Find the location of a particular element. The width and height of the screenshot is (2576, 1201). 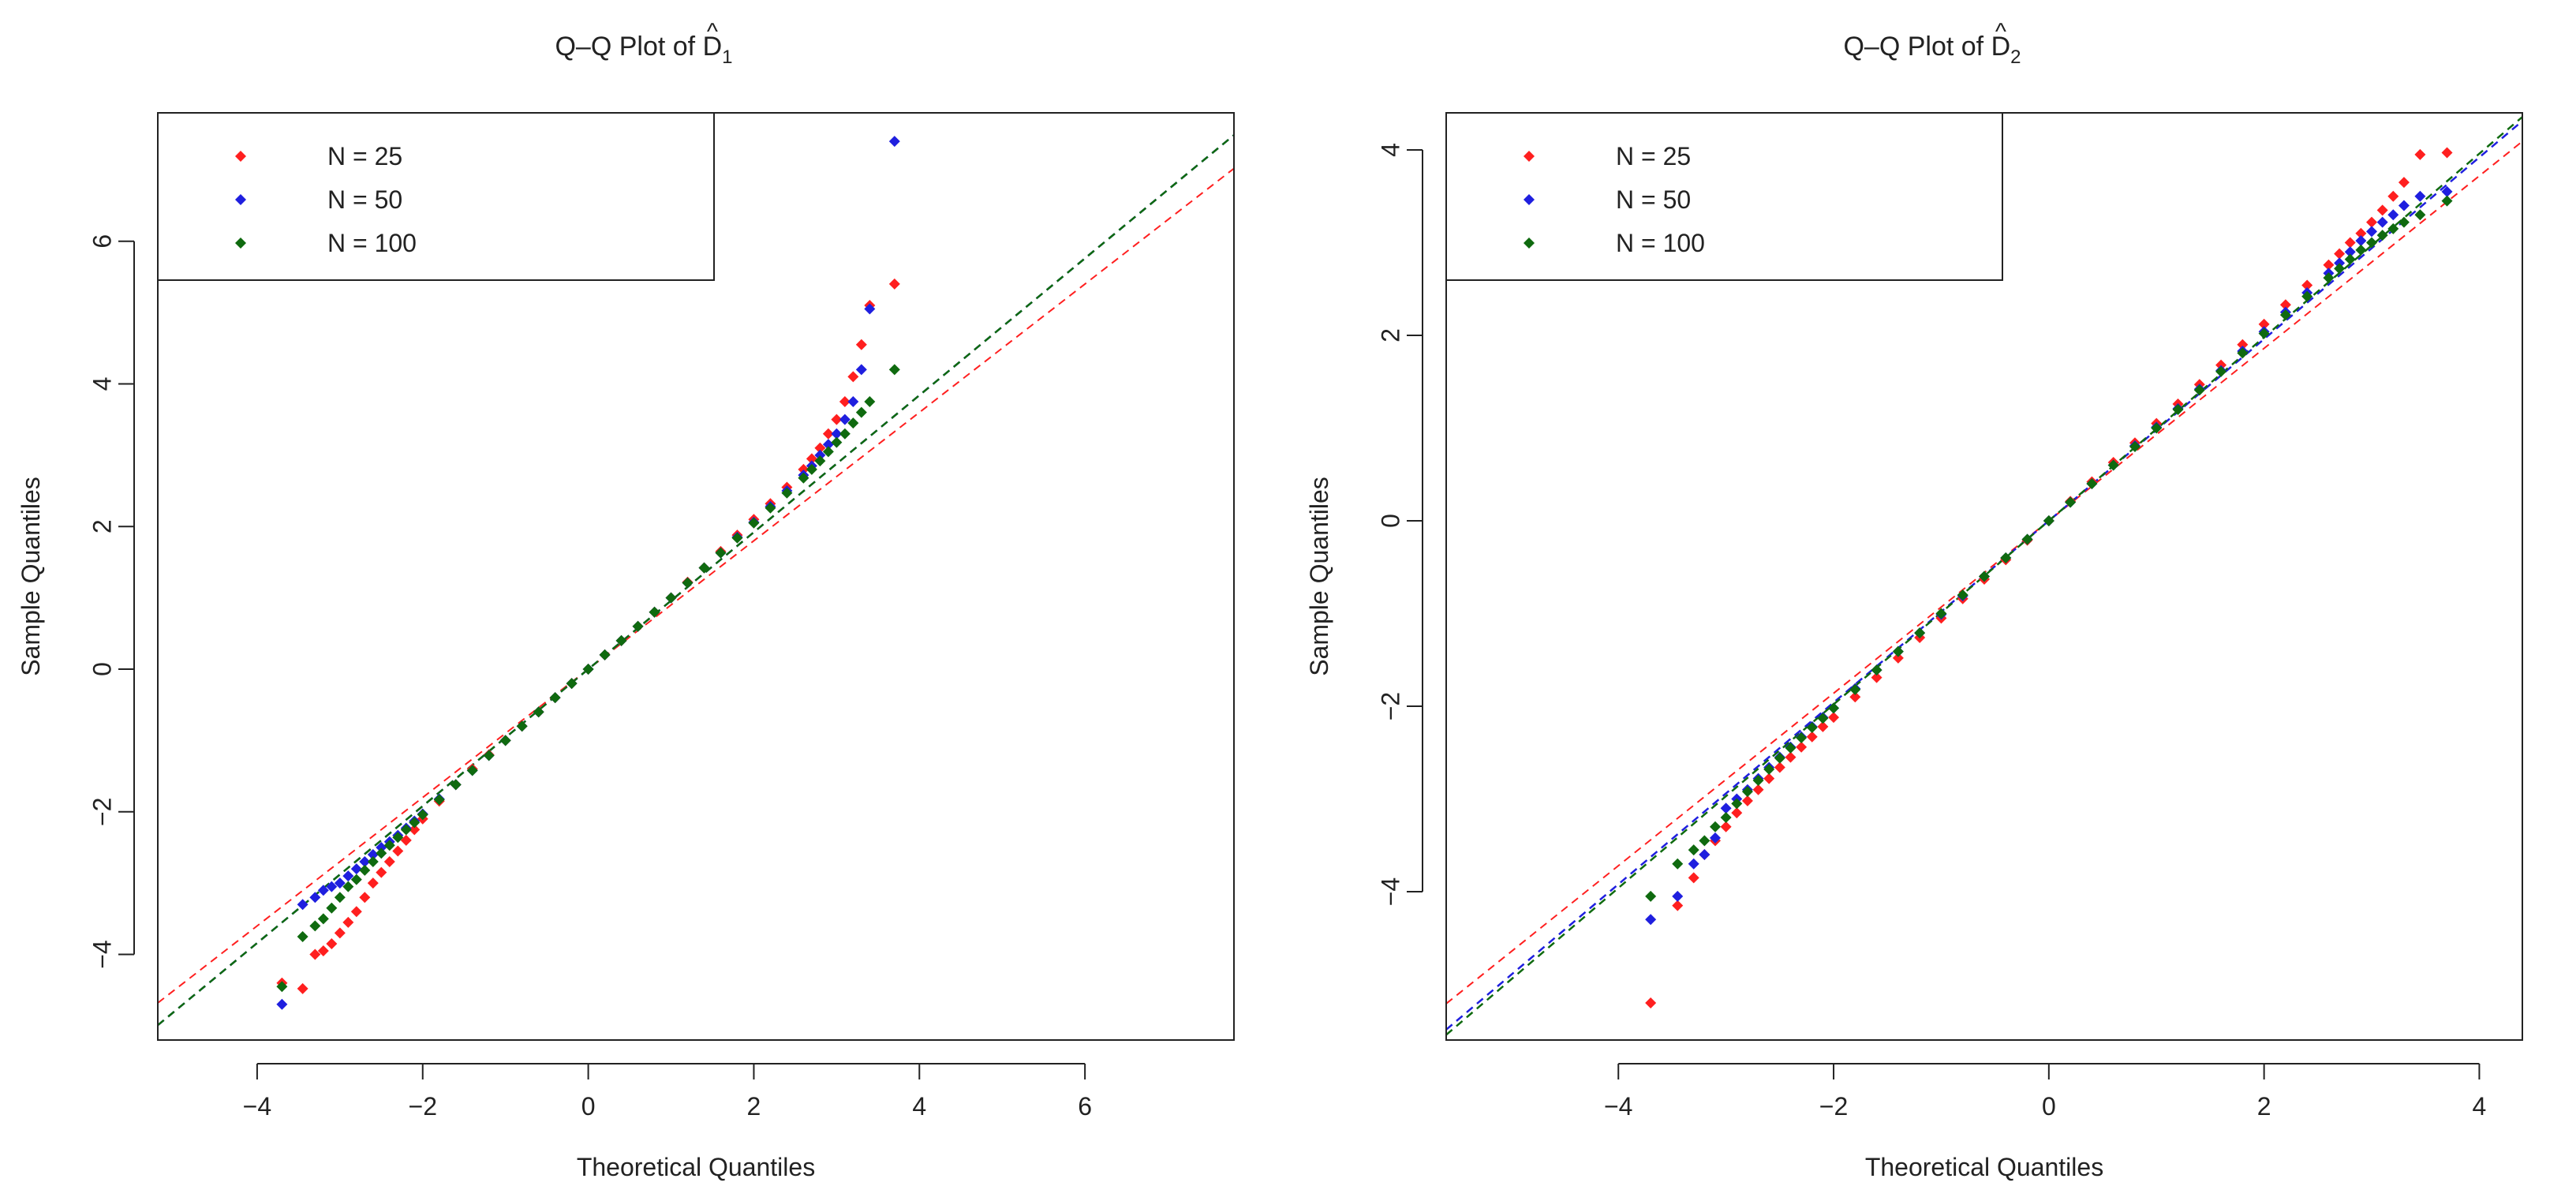

chart-2-x-tick-label: 0 is located at coordinates (2049, 1106).